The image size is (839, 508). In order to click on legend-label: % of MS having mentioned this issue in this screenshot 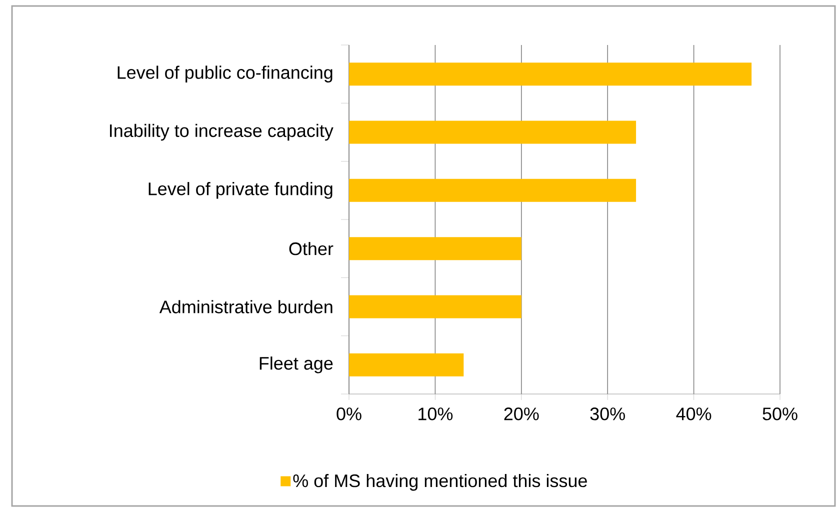, I will do `click(440, 482)`.